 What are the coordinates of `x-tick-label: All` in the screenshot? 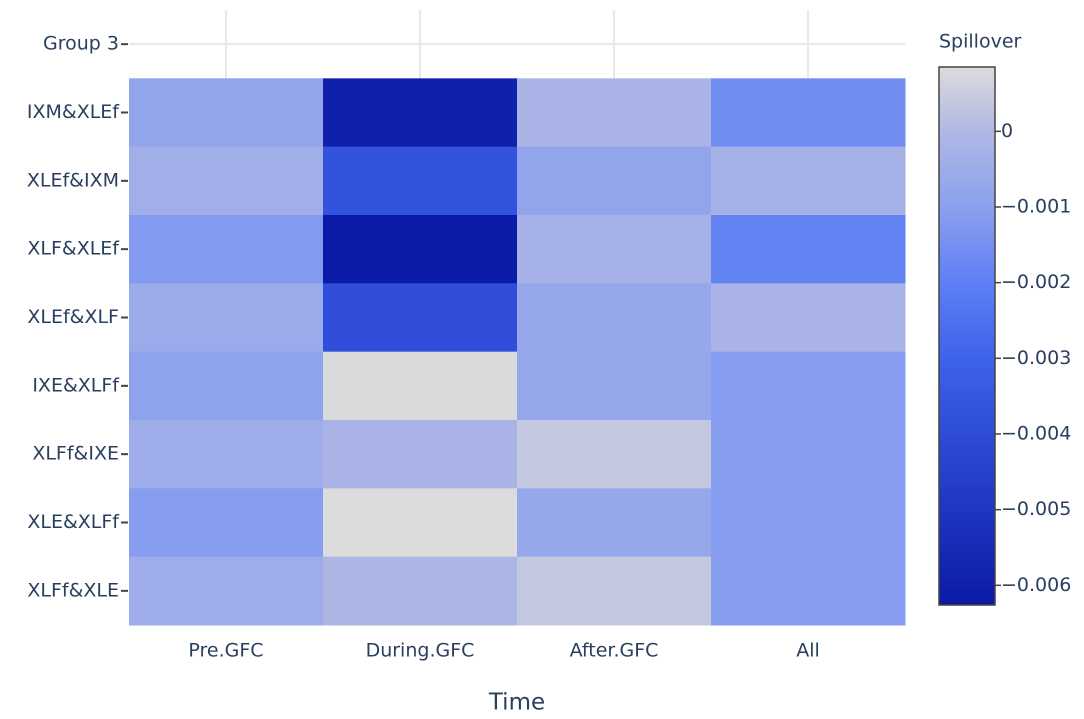 It's located at (808, 651).